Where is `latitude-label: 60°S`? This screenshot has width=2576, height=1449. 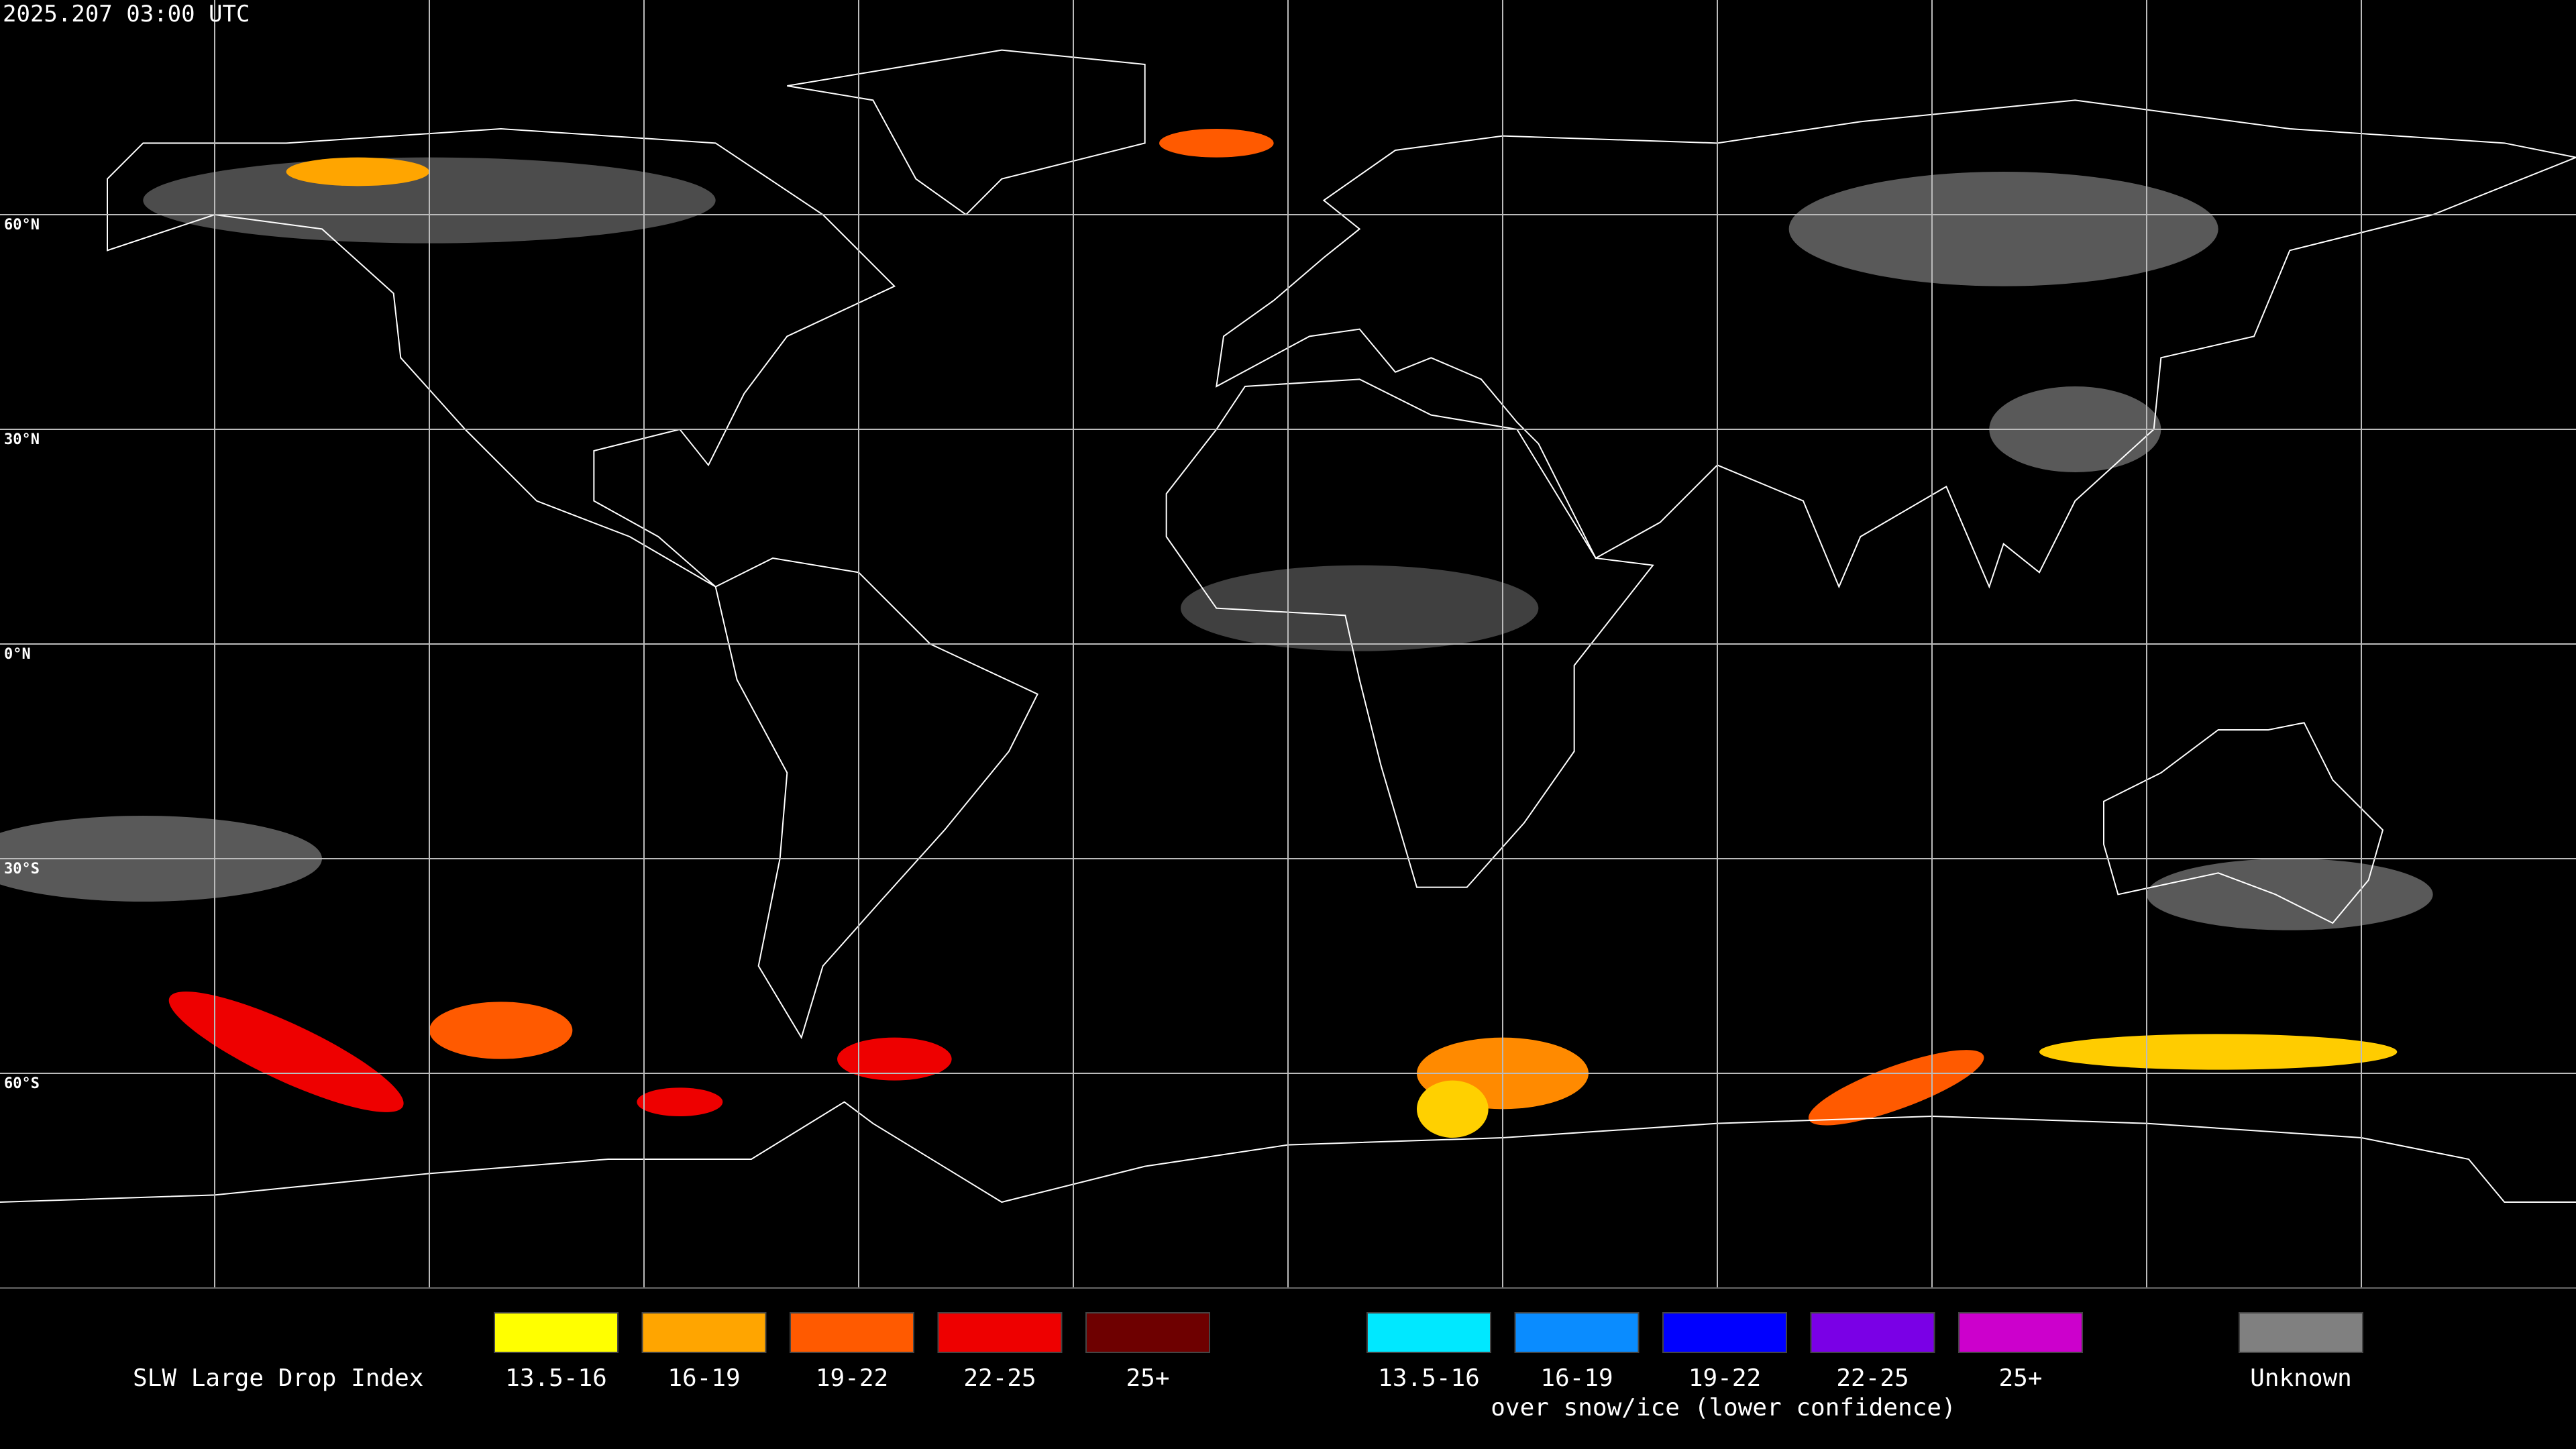 latitude-label: 60°S is located at coordinates (22, 1083).